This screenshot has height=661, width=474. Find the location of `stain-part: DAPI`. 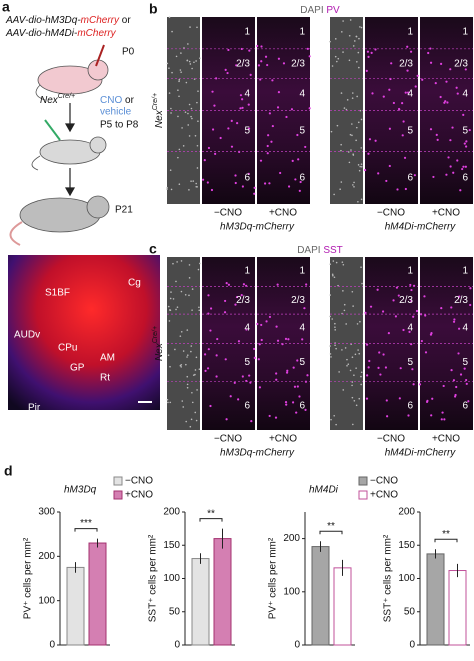

stain-part: DAPI is located at coordinates (308, 250).